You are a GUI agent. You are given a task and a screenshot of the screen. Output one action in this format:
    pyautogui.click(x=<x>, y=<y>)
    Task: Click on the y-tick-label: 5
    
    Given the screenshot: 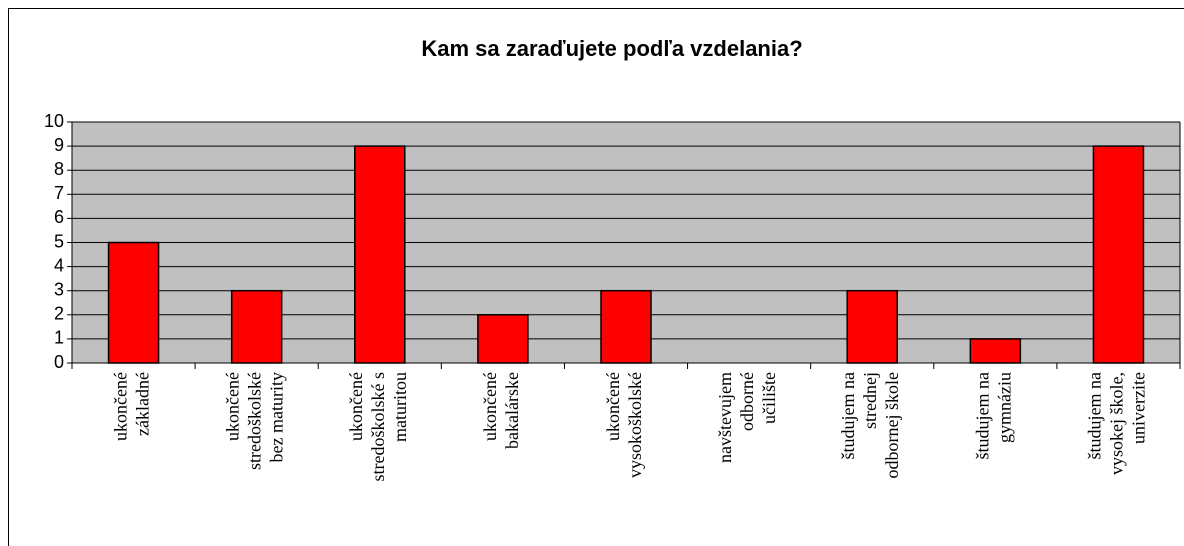 What is the action you would take?
    pyautogui.click(x=59, y=241)
    